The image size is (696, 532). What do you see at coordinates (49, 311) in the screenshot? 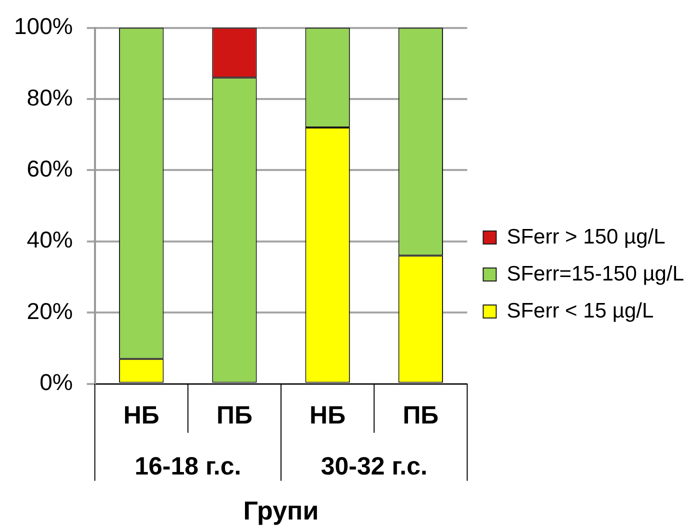
I see `y-tick-label: 20%` at bounding box center [49, 311].